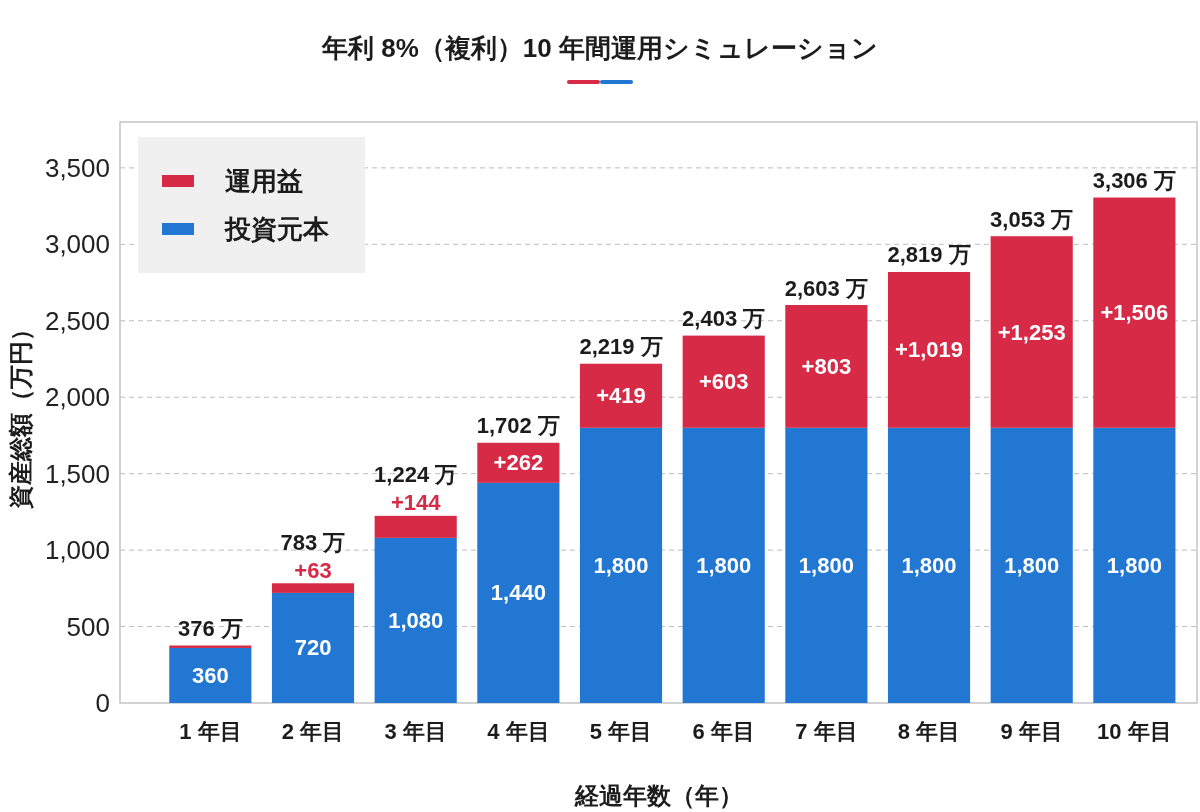  Describe the element at coordinates (1134, 731) in the screenshot. I see `x-tick-label: 10 年目` at that location.